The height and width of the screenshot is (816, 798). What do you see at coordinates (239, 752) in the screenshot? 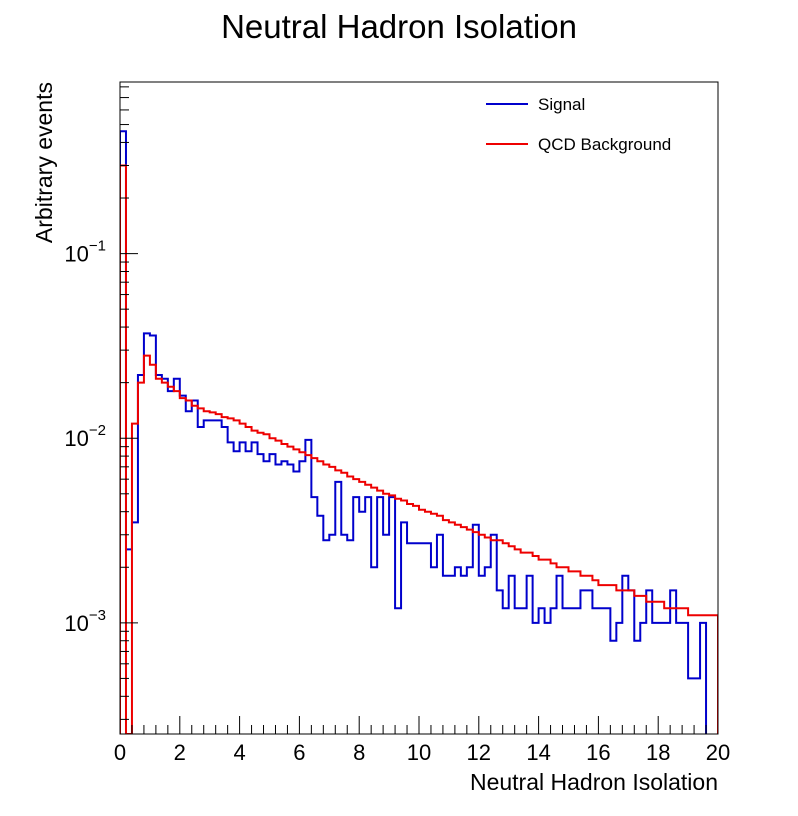
I see `x-tick-label: 4` at bounding box center [239, 752].